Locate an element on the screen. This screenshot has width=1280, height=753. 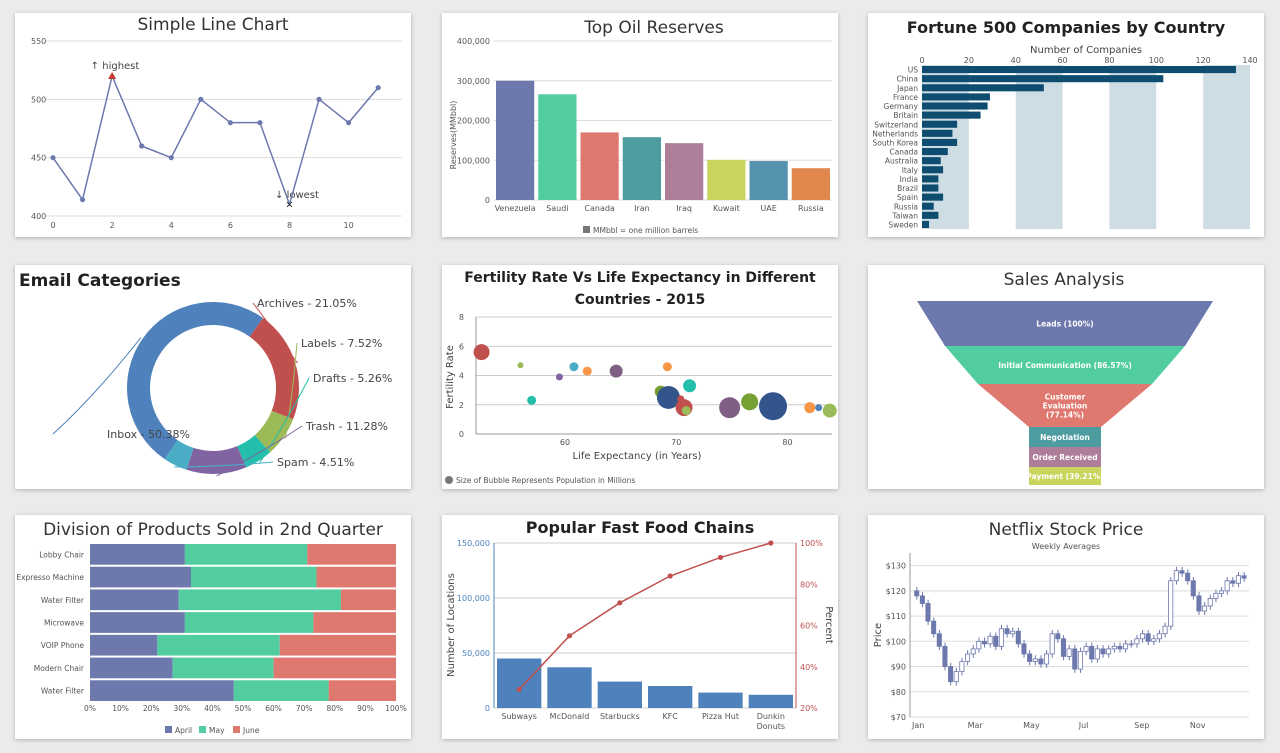
y-tick-label: Britain is located at coordinates (905, 115).